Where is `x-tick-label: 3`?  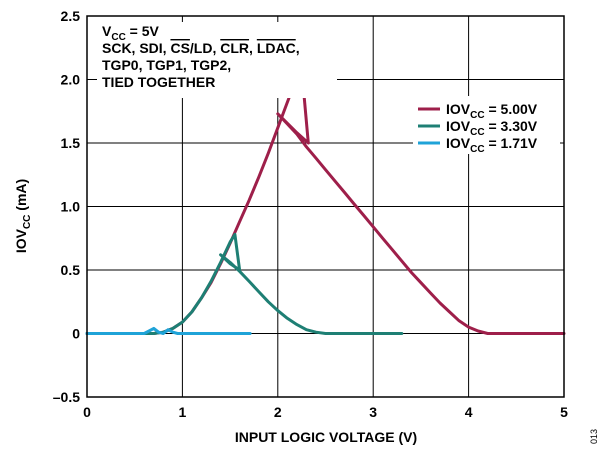
x-tick-label: 3 is located at coordinates (373, 412).